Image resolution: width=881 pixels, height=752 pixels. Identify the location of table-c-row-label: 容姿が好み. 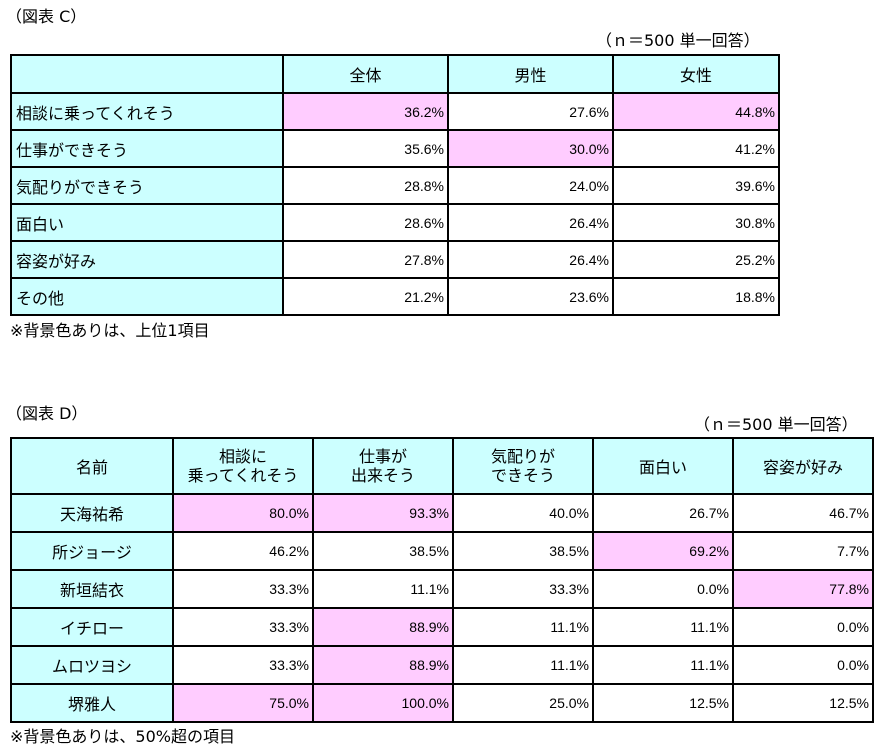
(147, 259).